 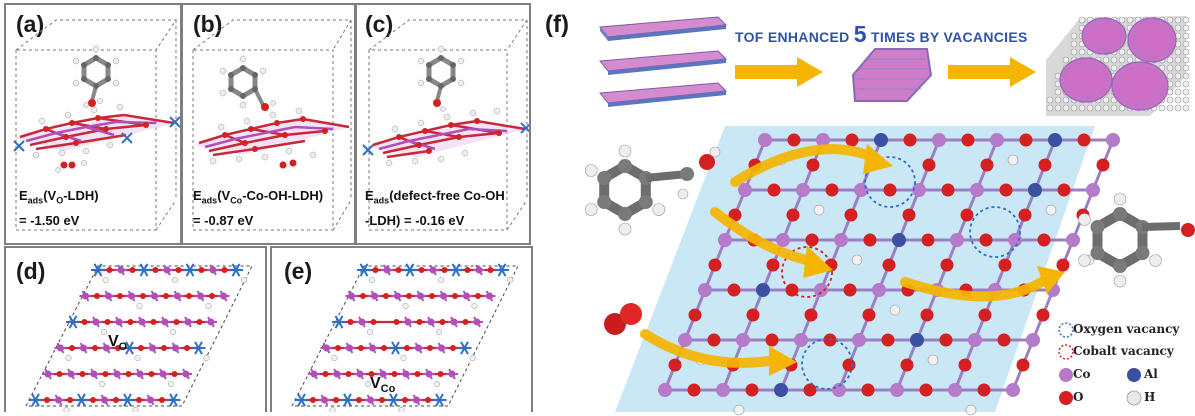 What do you see at coordinates (881, 34) in the screenshot?
I see `tof-banner: TOF ENHANCED 5 TIMES BY VACANCIES` at bounding box center [881, 34].